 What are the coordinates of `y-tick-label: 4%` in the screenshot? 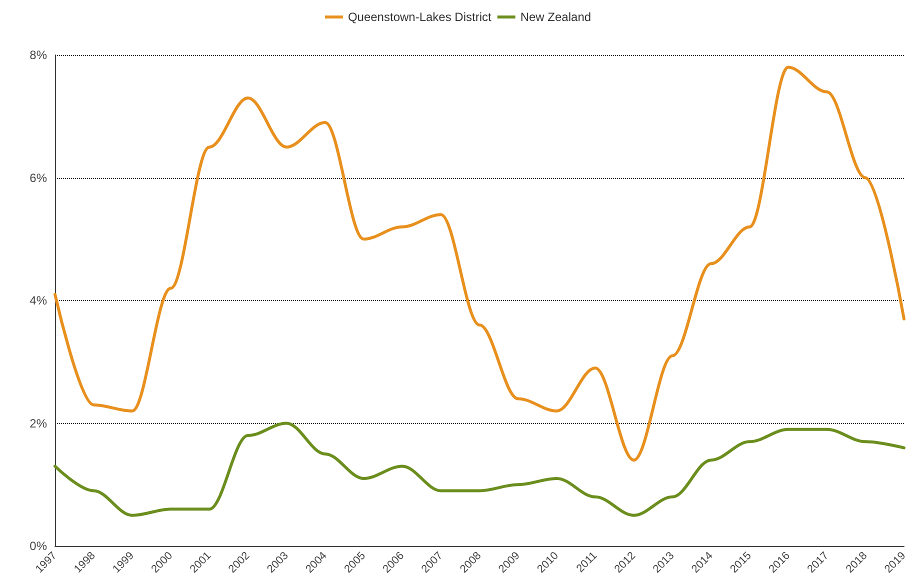 It's located at (39, 301).